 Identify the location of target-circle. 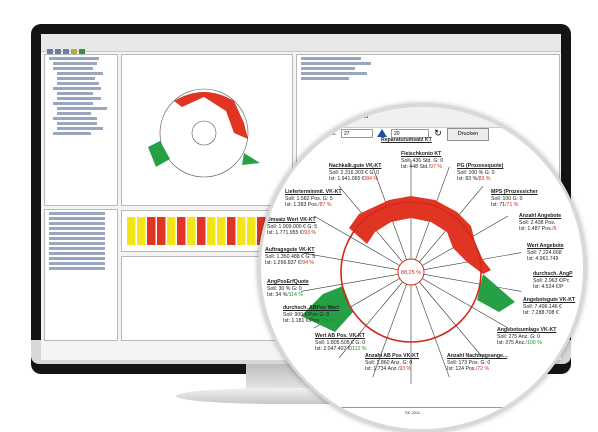
(411, 272).